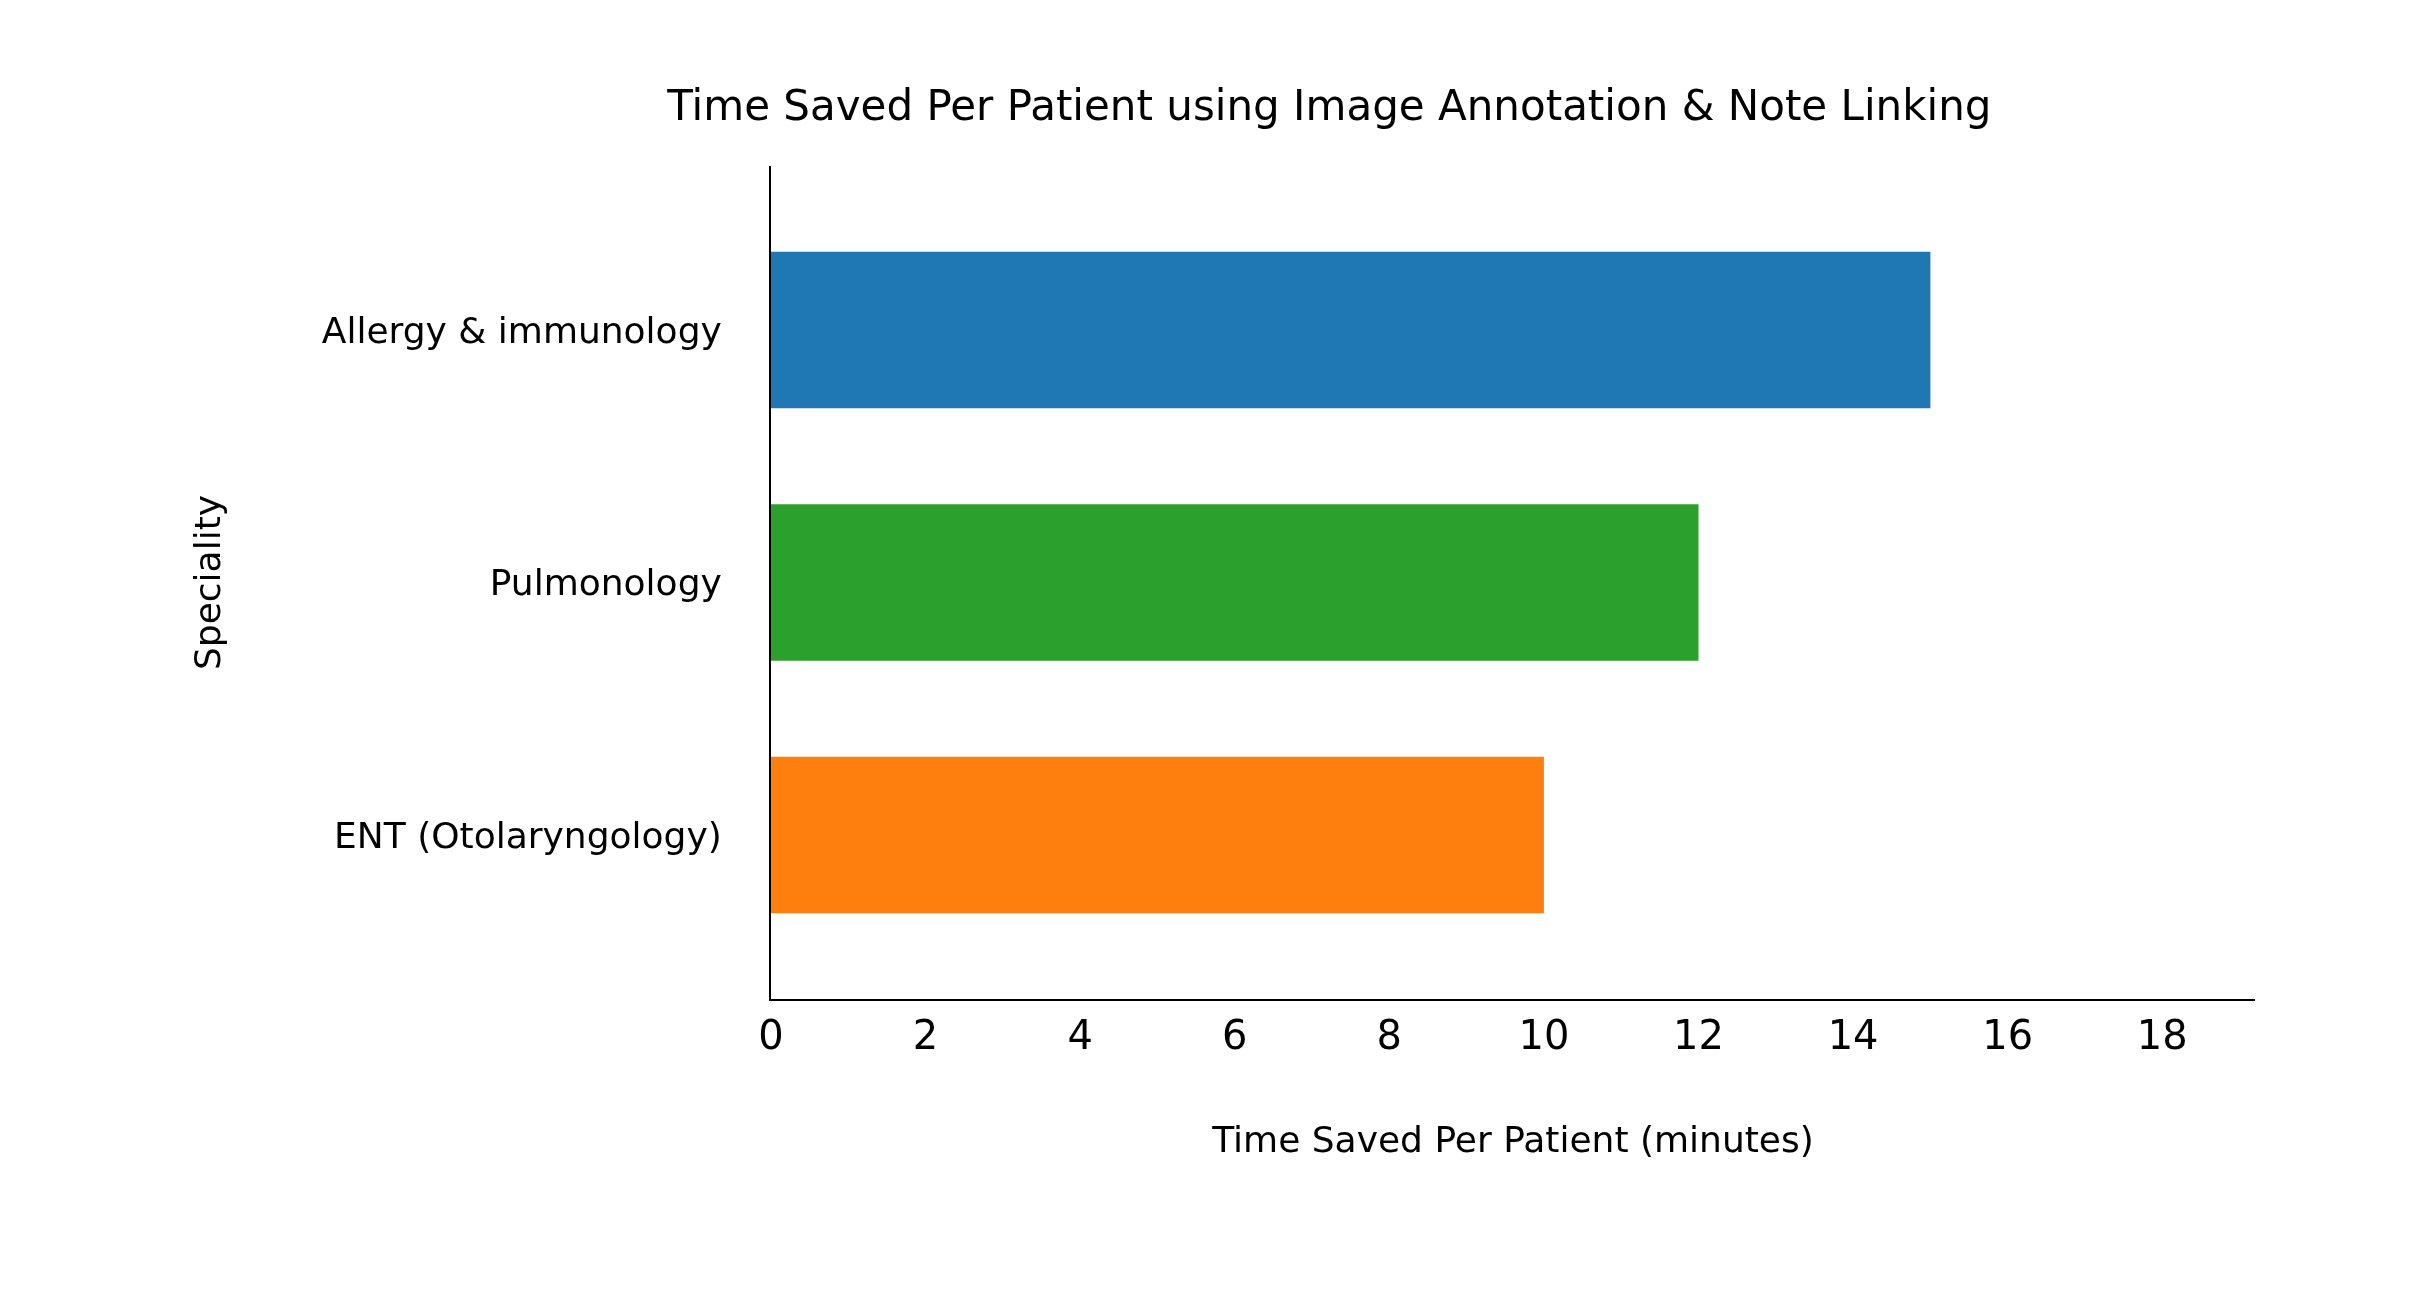 The height and width of the screenshot is (1295, 2417). Describe the element at coordinates (1389, 1035) in the screenshot. I see `x-tick-label: 8` at that location.